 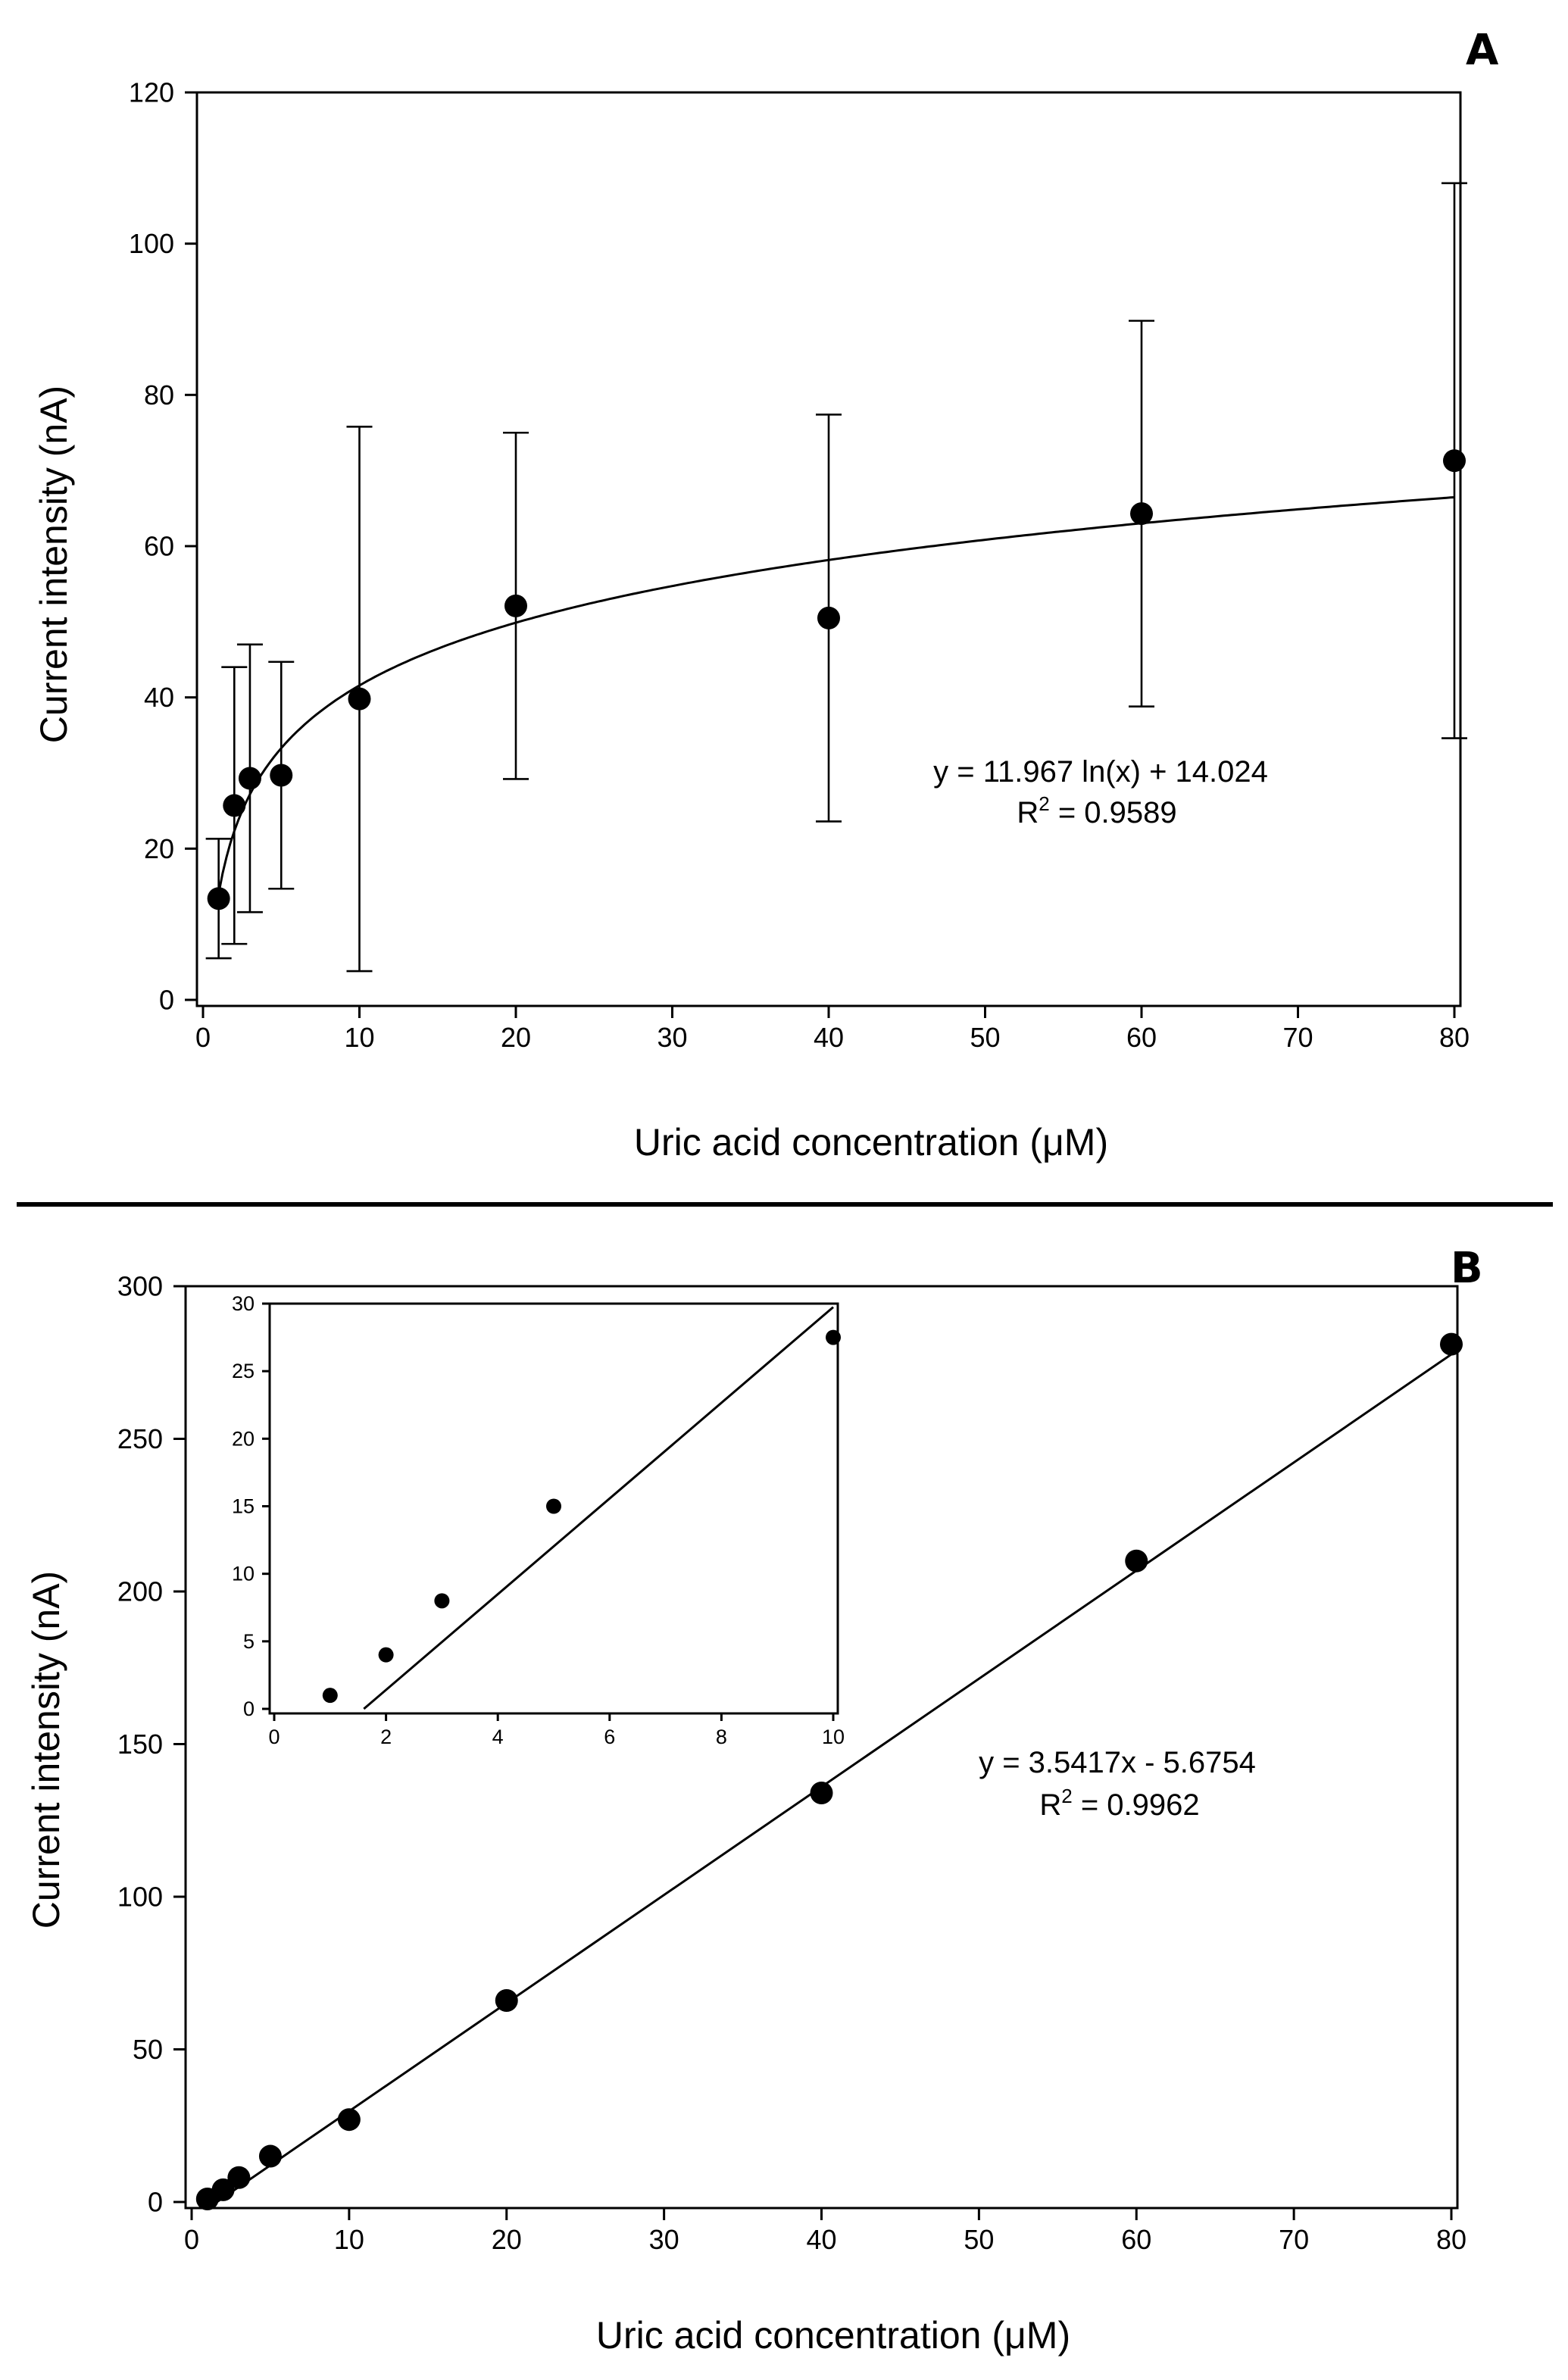 I want to click on inset-axes-frame, so click(x=554, y=1508).